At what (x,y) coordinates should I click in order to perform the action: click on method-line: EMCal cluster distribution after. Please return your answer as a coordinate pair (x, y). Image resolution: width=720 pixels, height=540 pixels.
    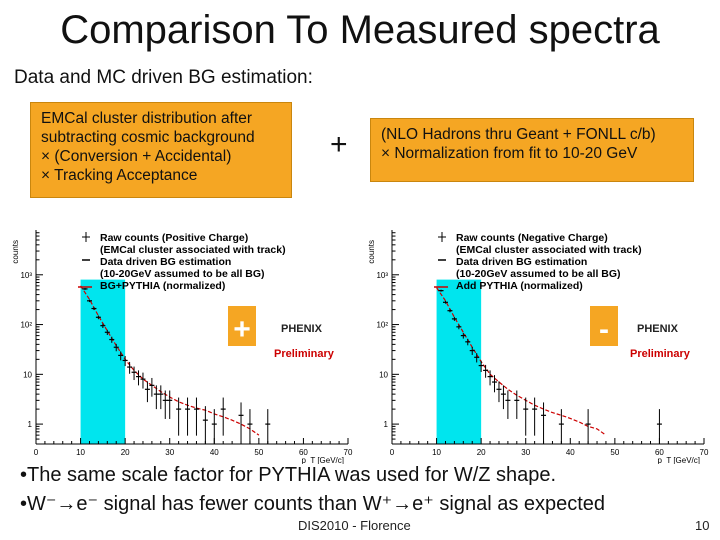
    Looking at the image, I should click on (147, 118).